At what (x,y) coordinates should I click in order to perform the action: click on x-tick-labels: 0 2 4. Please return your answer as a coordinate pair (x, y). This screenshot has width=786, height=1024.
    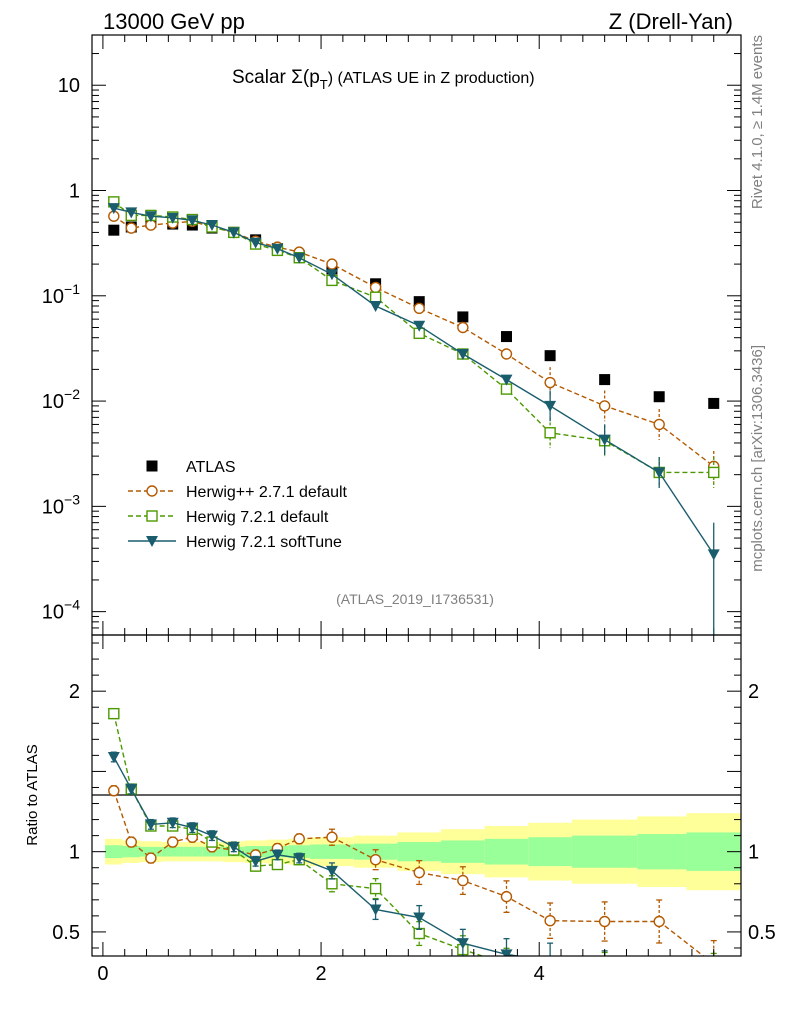
    Looking at the image, I should click on (320, 974).